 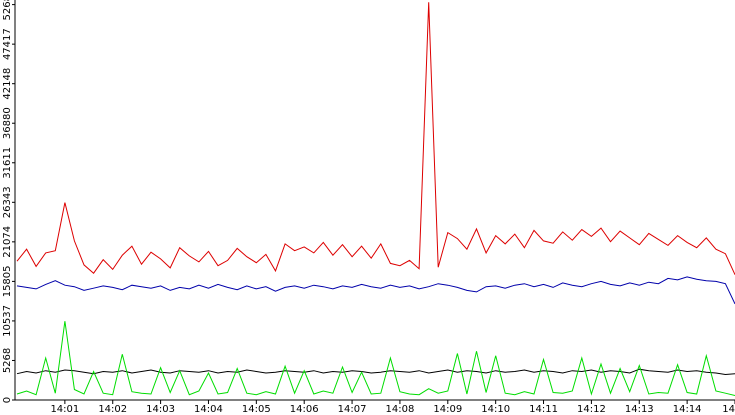 What do you see at coordinates (7, 44) in the screenshot?
I see `y-tick-label: 47417` at bounding box center [7, 44].